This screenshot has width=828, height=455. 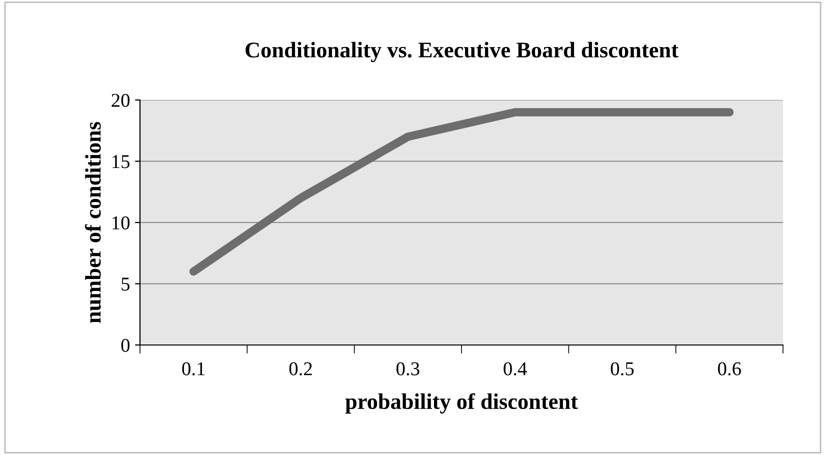 What do you see at coordinates (121, 100) in the screenshot?
I see `y-tick-label: 20` at bounding box center [121, 100].